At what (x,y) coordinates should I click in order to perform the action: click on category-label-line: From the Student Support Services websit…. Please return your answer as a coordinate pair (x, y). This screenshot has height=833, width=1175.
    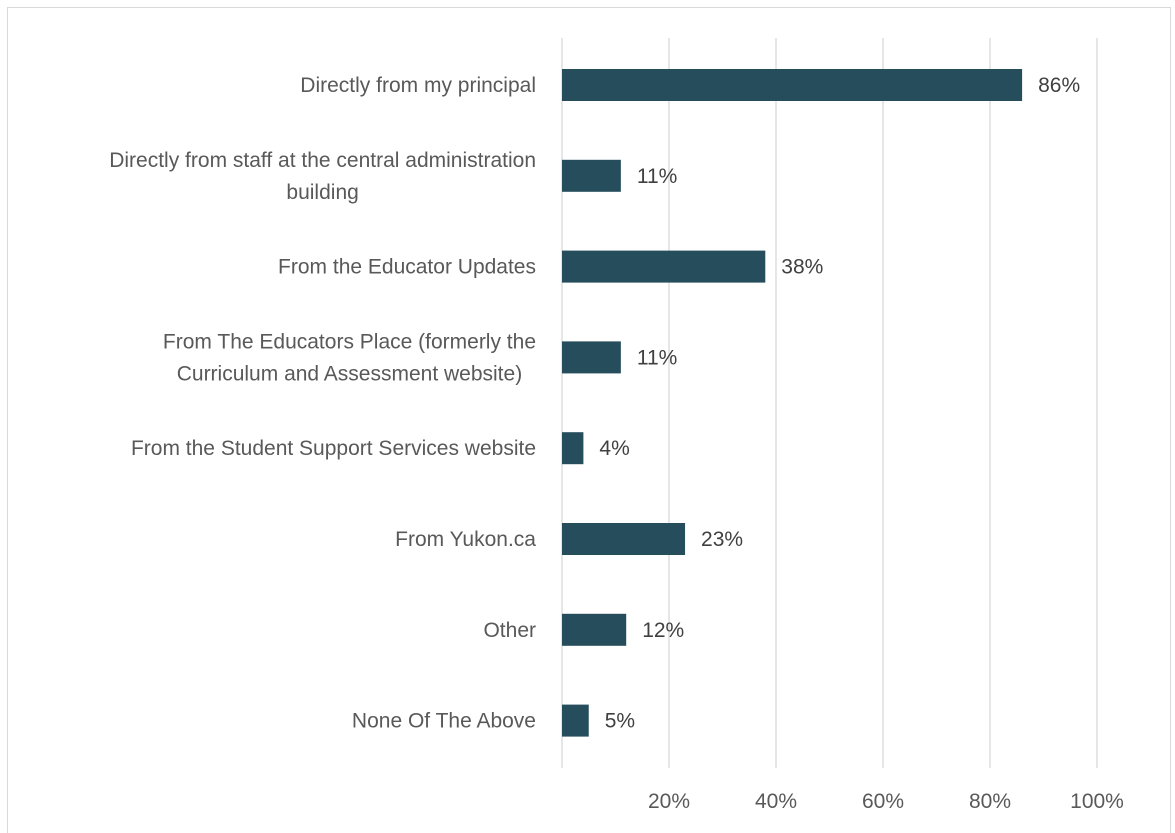
    Looking at the image, I should click on (333, 448).